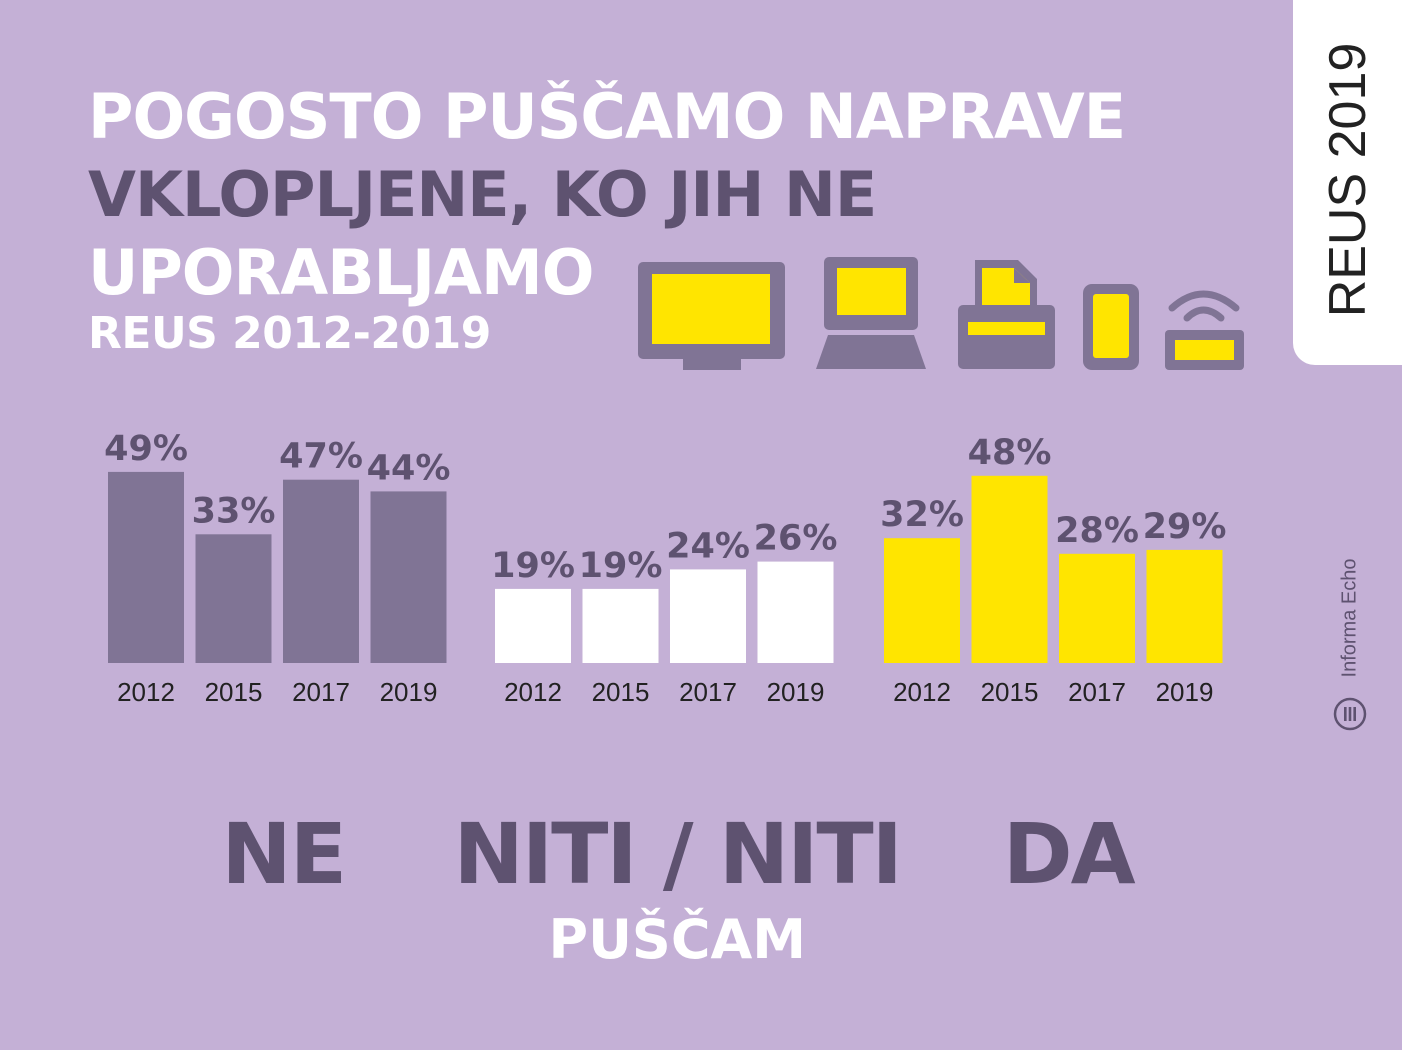 This screenshot has height=1050, width=1402. I want to click on bar-1-2017, so click(708, 616).